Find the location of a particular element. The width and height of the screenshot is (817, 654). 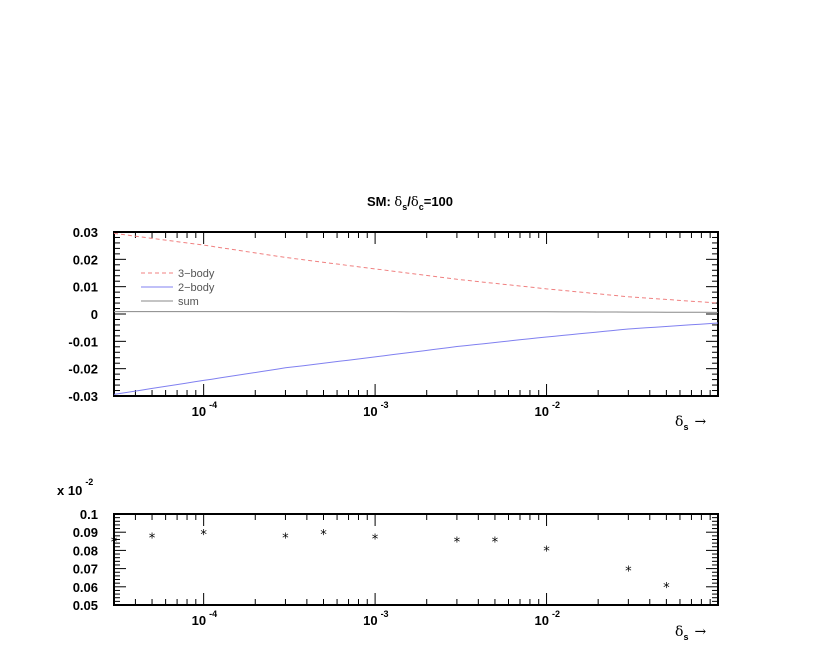

bottom-y-tick-labels: 0.1 0.09 0.08 0.07 0.06 0.05 is located at coordinates (85, 560).